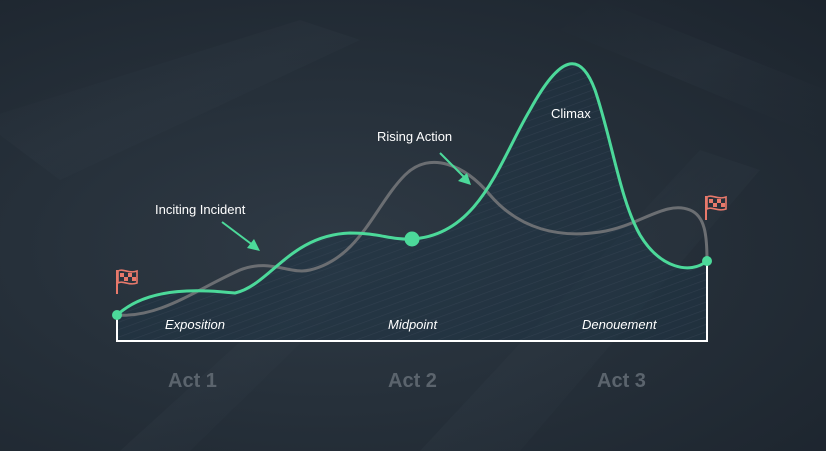 Image resolution: width=826 pixels, height=451 pixels. What do you see at coordinates (620, 324) in the screenshot?
I see `denouement-label: Denouement` at bounding box center [620, 324].